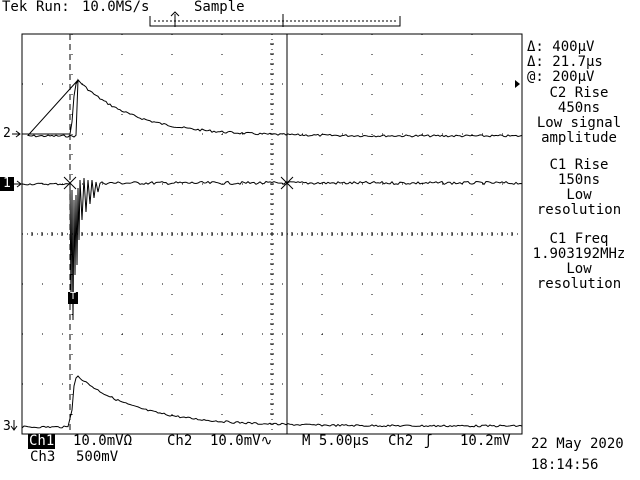  I want to click on meas-3-note2: resolution, so click(579, 284).